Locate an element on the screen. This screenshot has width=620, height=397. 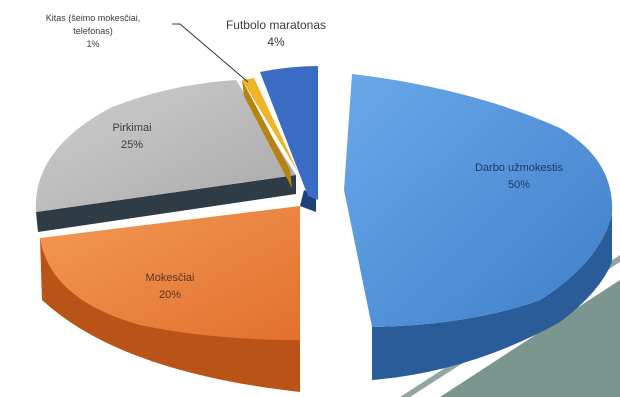
label-futbolo-maratonas-percent: 4% is located at coordinates (276, 42).